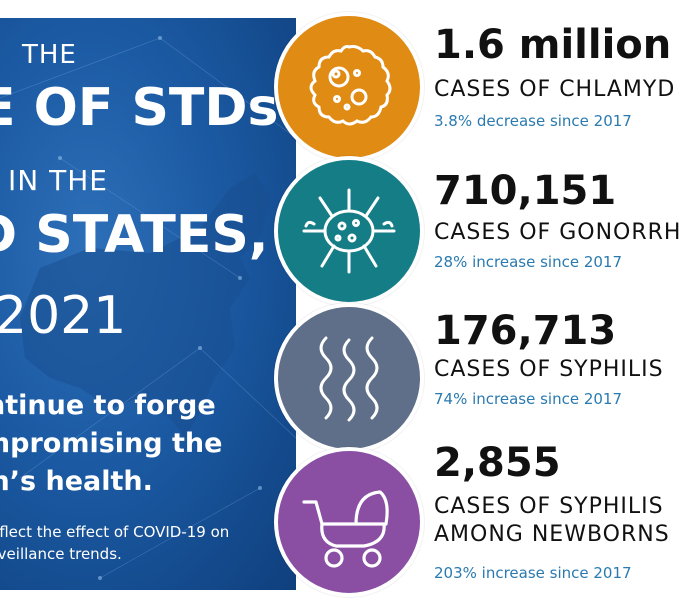 The image size is (700, 600). I want to click on chlamydia-circle, so click(349, 87).